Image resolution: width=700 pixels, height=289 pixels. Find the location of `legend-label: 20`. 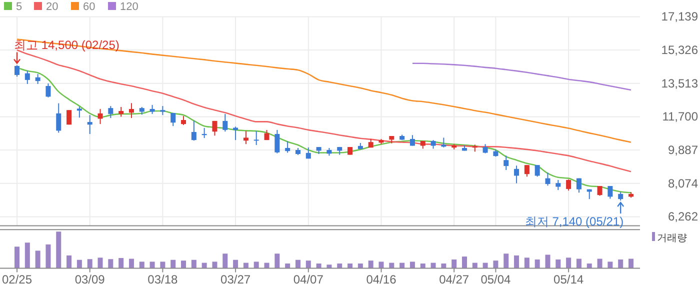

legend-label: 20 is located at coordinates (52, 7).